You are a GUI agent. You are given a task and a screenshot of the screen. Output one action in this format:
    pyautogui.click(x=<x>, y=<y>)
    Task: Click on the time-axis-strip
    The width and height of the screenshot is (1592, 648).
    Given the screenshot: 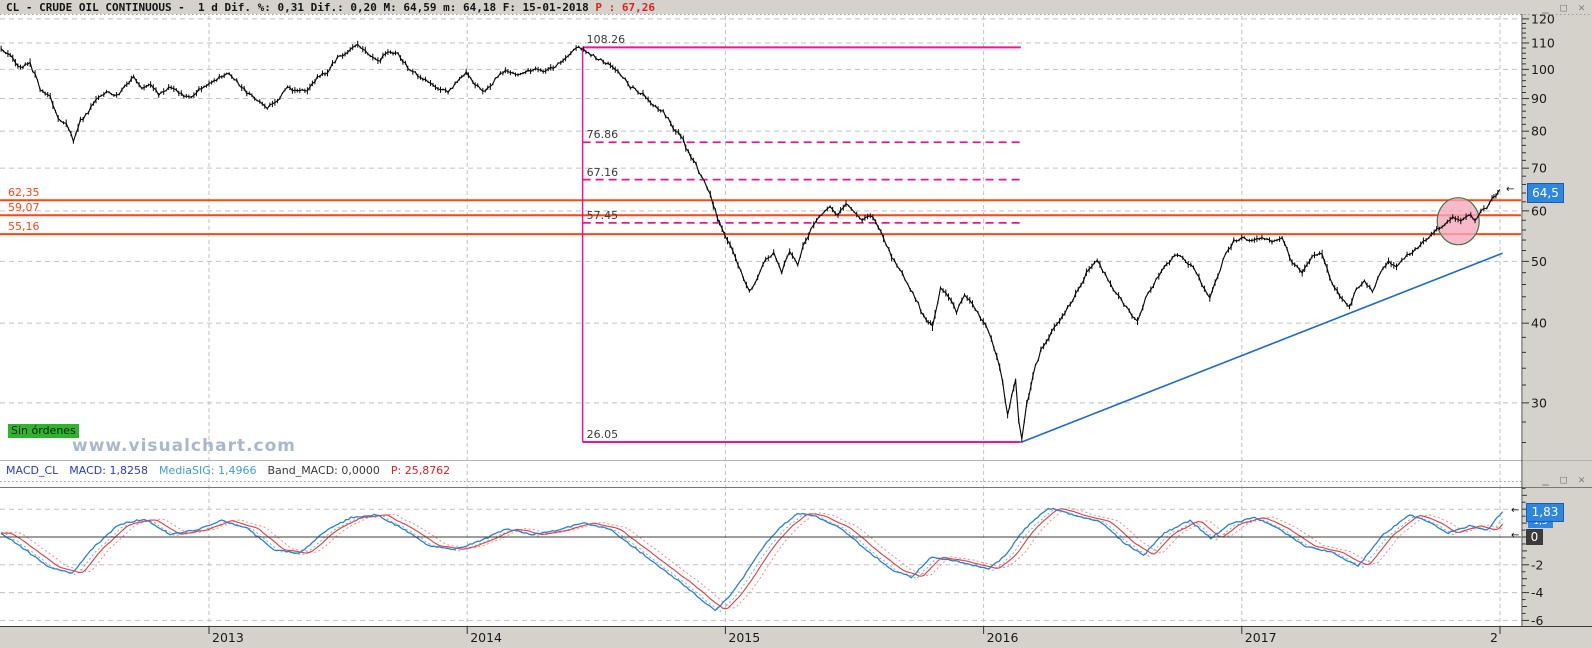 What is the action you would take?
    pyautogui.click(x=796, y=637)
    